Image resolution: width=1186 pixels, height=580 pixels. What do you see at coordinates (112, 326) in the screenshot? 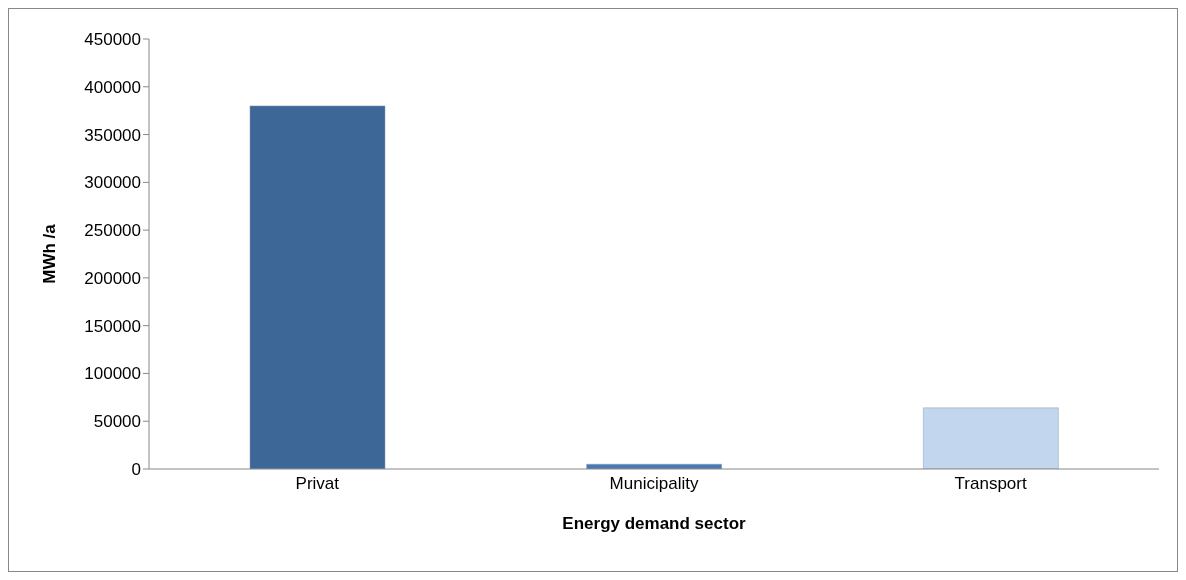
I see `y-tick-label: 150000` at bounding box center [112, 326].